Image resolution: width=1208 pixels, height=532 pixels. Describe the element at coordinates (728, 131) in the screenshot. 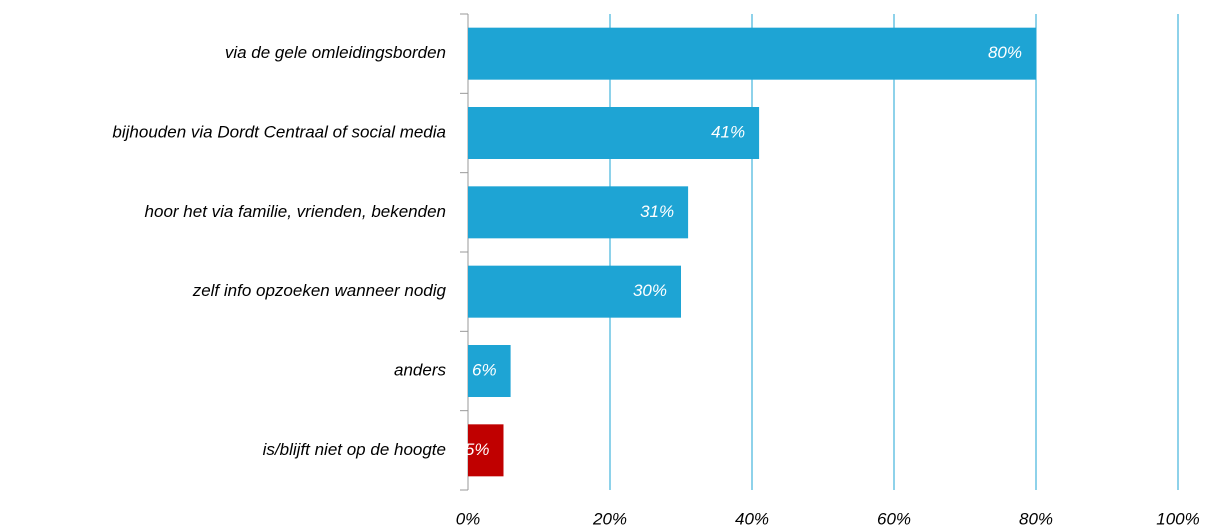

I see `value-label: 41%` at that location.